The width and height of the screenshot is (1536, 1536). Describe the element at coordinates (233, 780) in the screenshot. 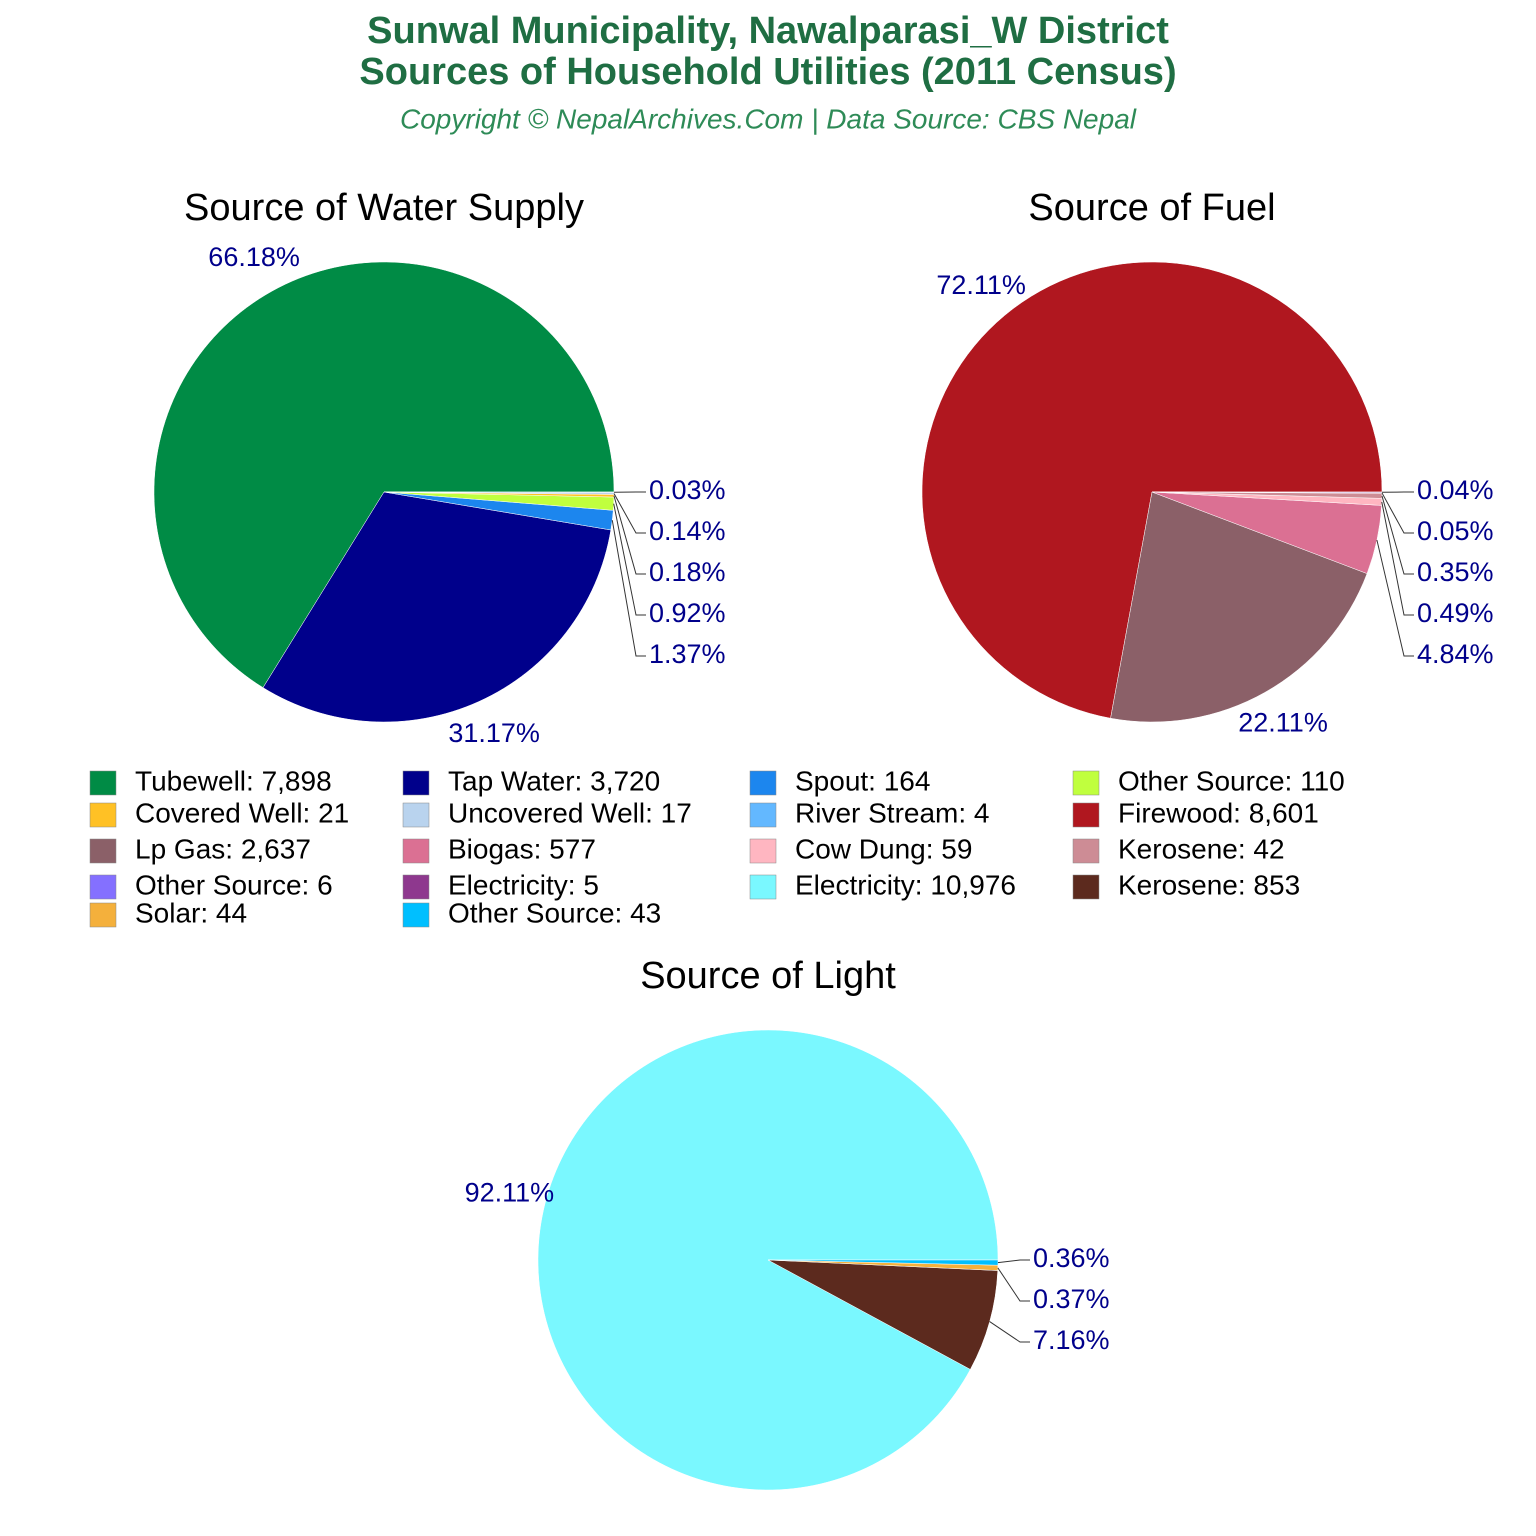

I see `legend-label: Tubewell: 7,898` at that location.